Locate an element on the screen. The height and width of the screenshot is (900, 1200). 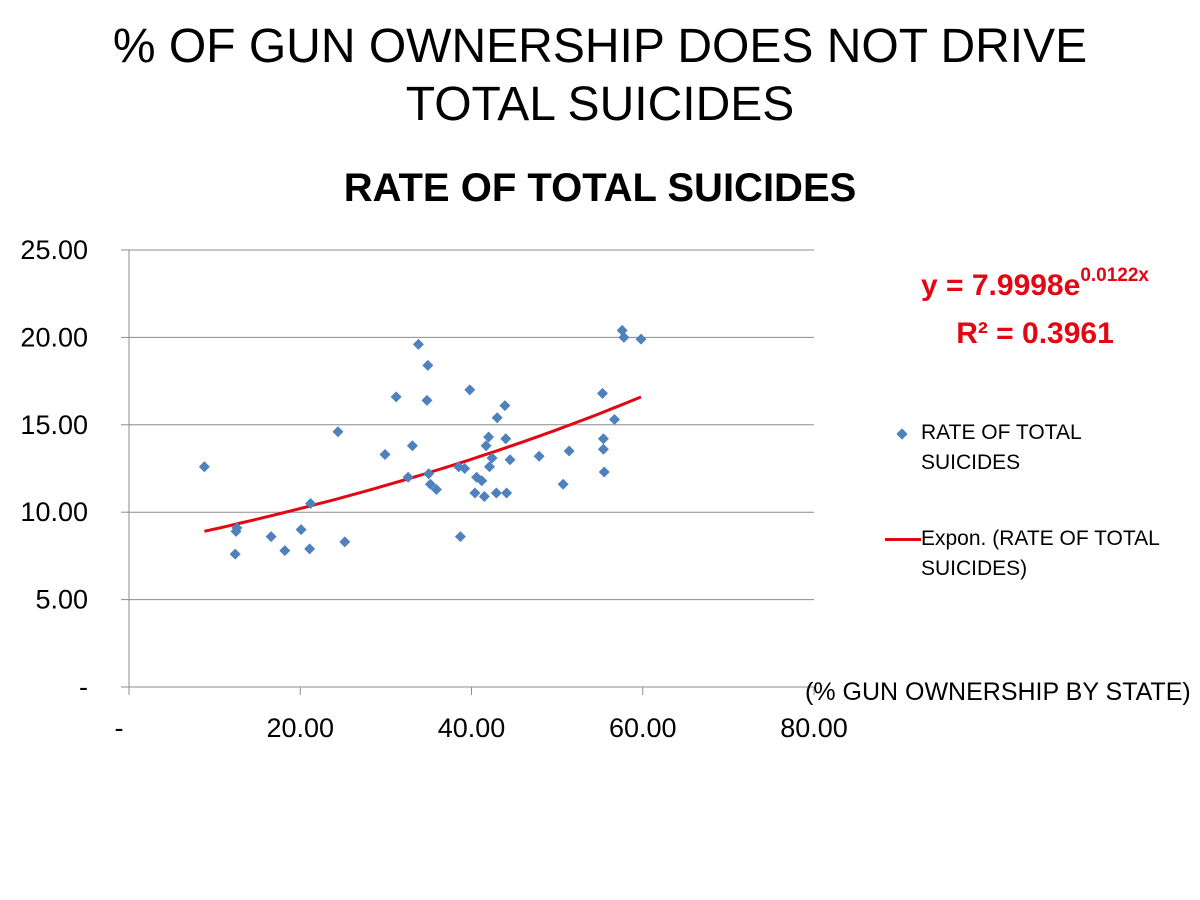
trendline is located at coordinates (423, 464).